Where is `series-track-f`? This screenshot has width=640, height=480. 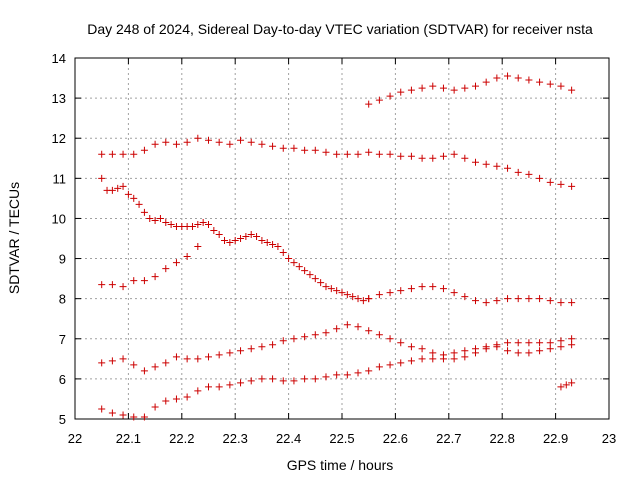
series-track-f is located at coordinates (337, 348).